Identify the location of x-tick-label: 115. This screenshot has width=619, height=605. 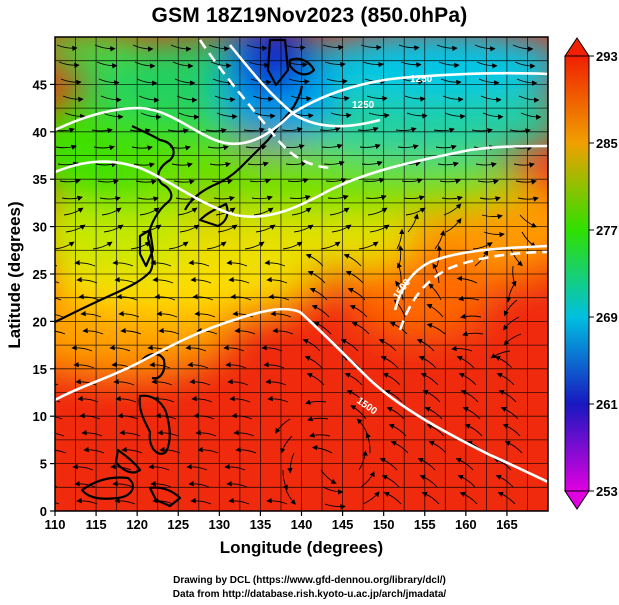
(96, 524).